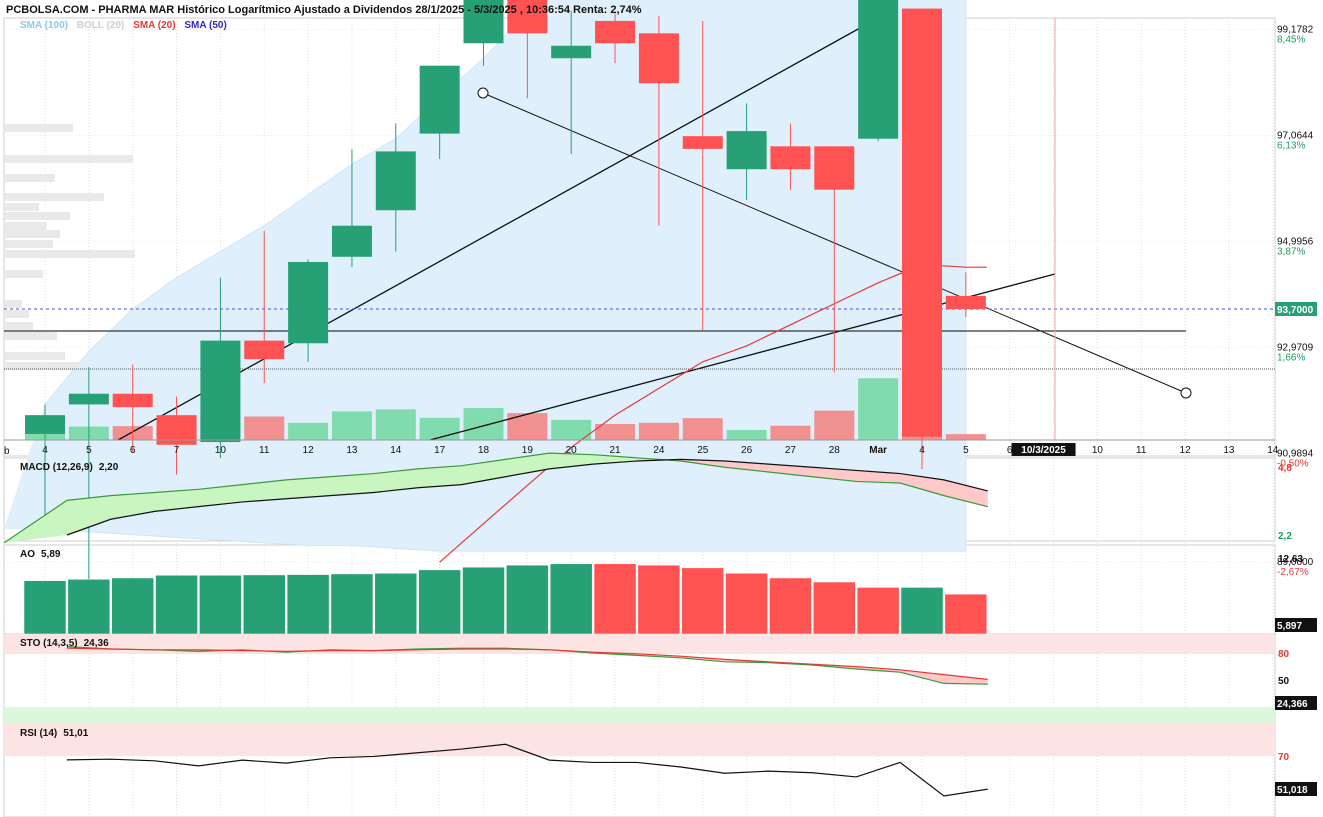 Image resolution: width=1323 pixels, height=817 pixels. What do you see at coordinates (659, 450) in the screenshot?
I see `x-axis-label: 24` at bounding box center [659, 450].